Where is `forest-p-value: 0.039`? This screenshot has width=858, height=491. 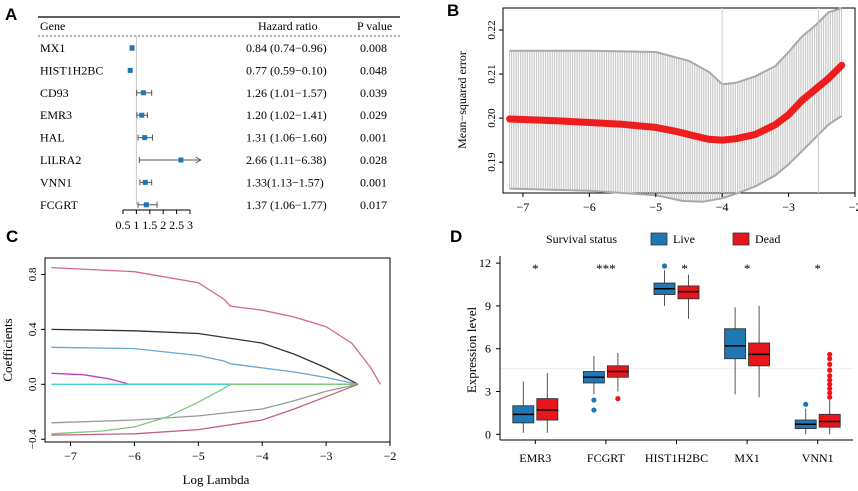 forest-p-value: 0.039 is located at coordinates (373, 93).